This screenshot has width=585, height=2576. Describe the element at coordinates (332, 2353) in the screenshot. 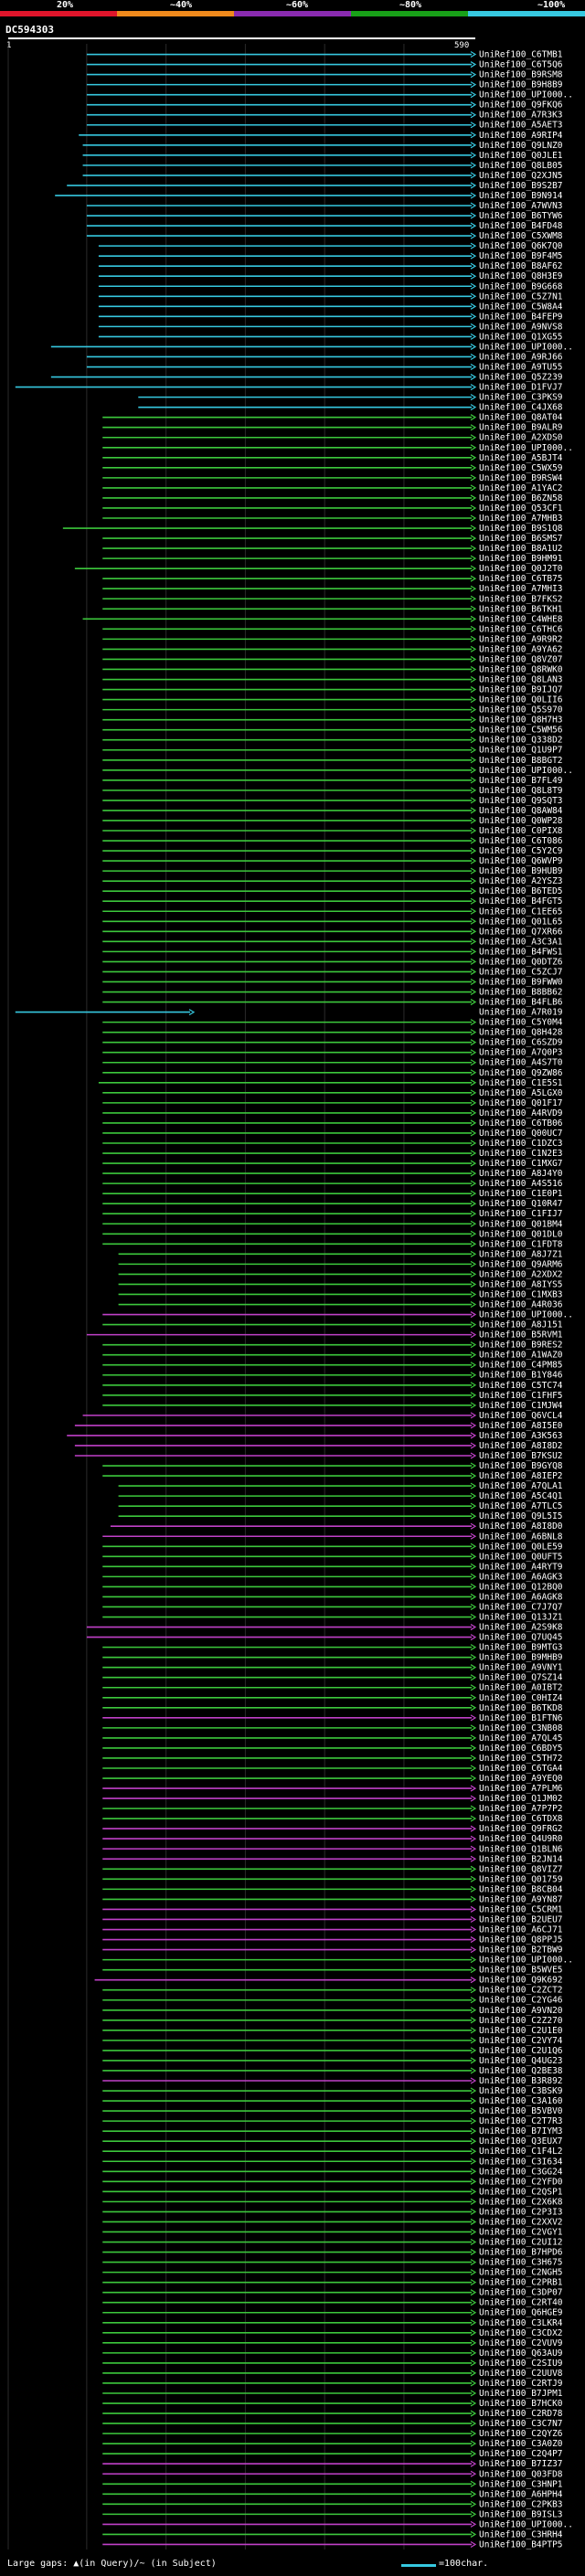

I see `hit-row: UniRef100_Q63AU9` at that location.